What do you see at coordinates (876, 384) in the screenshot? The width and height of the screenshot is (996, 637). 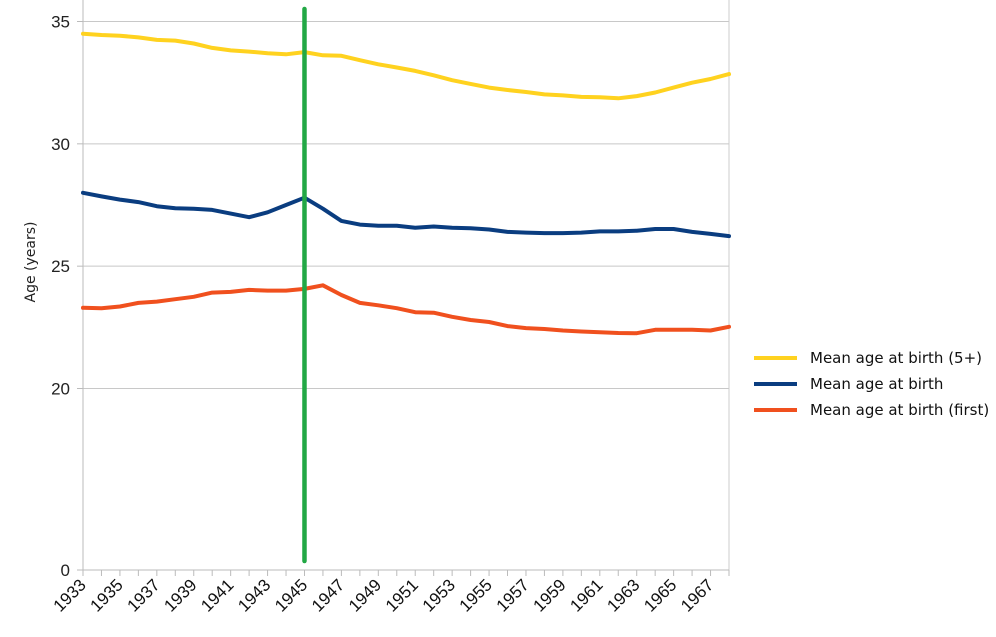 I see `legend-label: Mean age at birth` at bounding box center [876, 384].